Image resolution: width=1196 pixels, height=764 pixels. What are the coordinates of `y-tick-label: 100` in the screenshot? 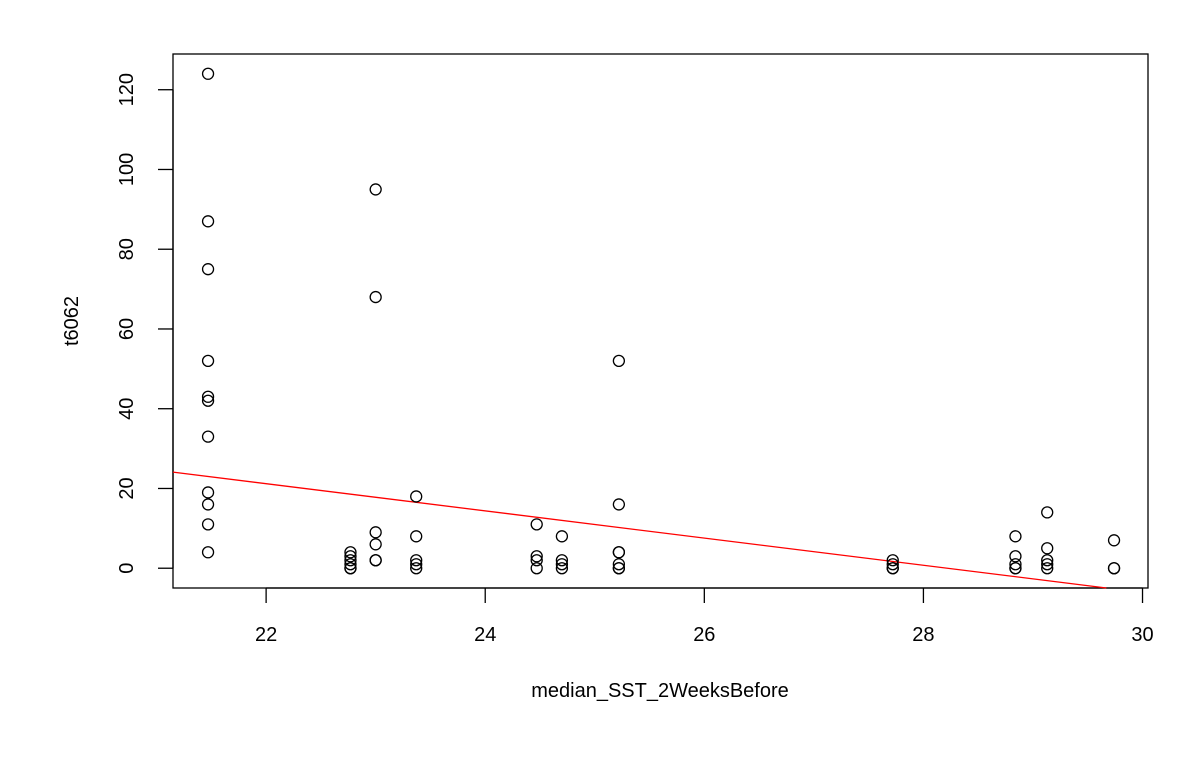 It's located at (127, 169).